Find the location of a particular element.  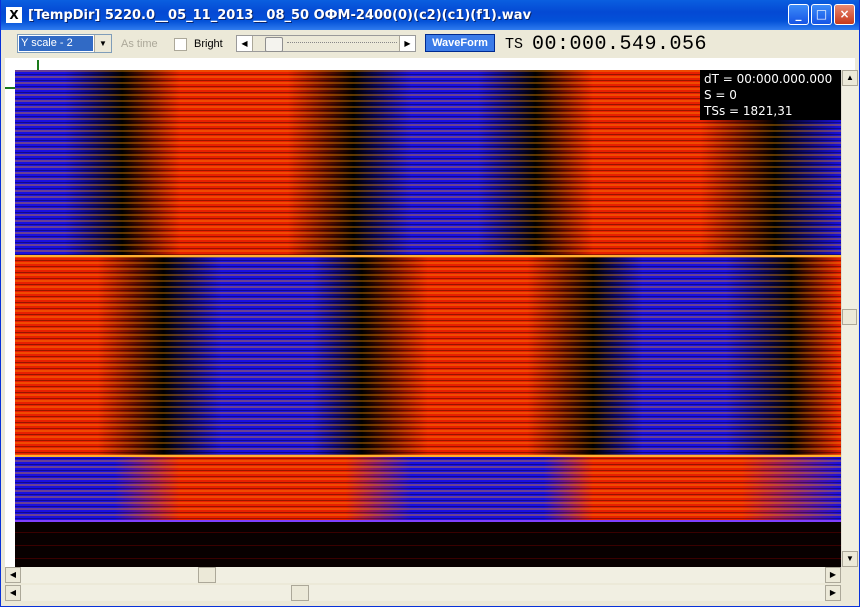

window-controls: _ □ × is located at coordinates (821, 14).